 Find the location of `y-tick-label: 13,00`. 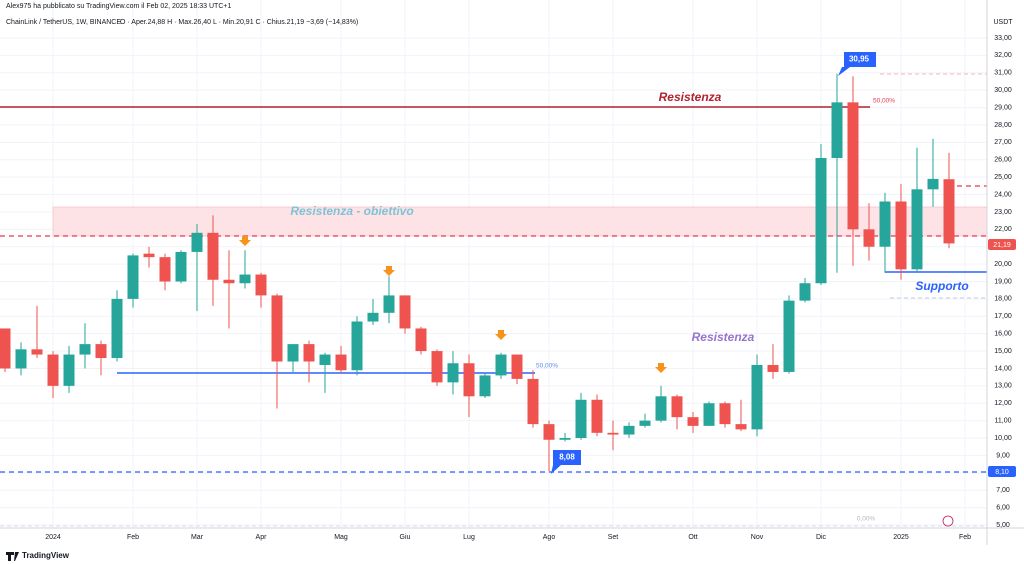

y-tick-label: 13,00 is located at coordinates (1003, 386).